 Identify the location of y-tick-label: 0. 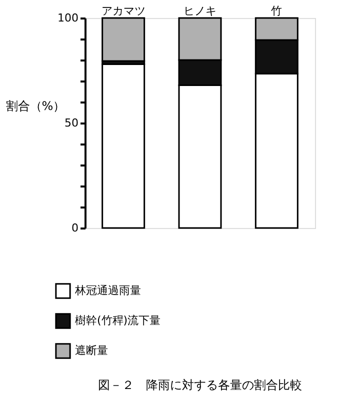
(75, 228).